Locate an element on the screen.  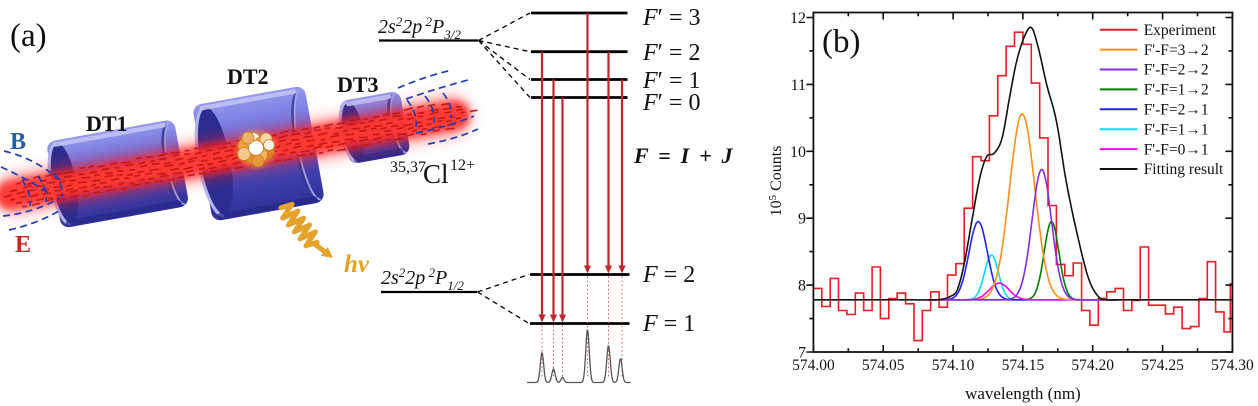
svg-text: F = 2 is located at coordinates (668, 275).